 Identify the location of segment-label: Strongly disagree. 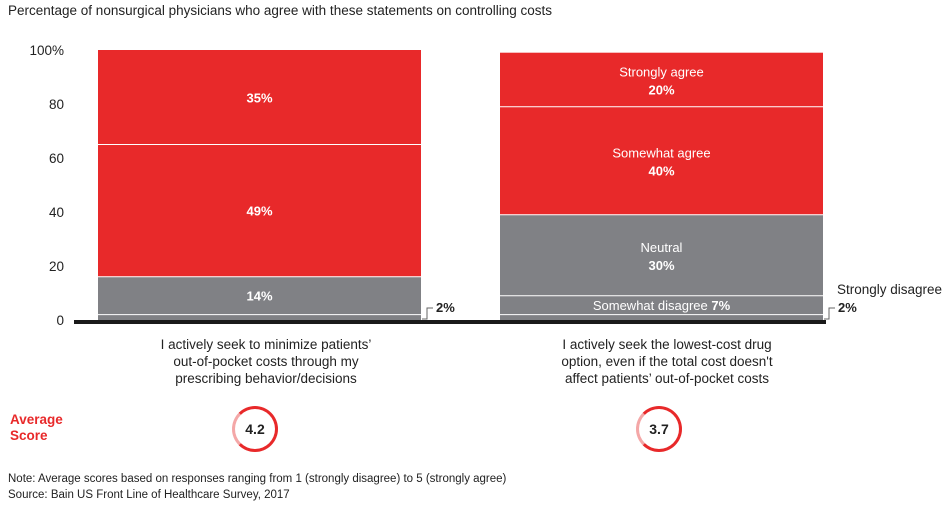
(889, 289).